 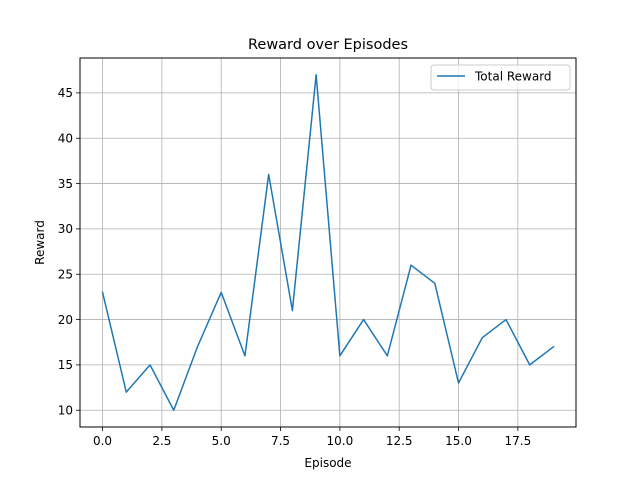 I want to click on y-tick-label: 35, so click(x=65, y=184).